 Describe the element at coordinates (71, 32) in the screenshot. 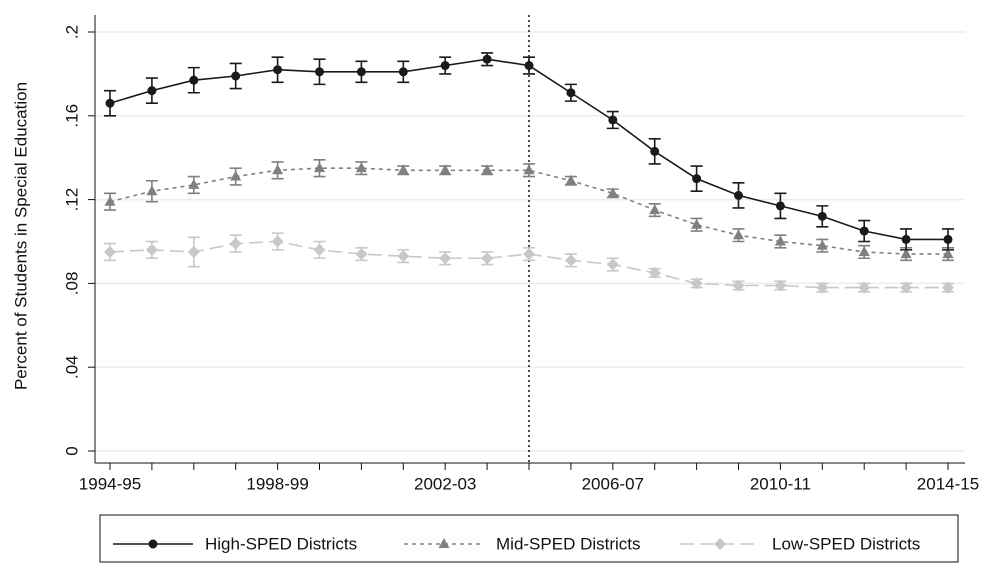

I see `y-tick-label: .2` at that location.